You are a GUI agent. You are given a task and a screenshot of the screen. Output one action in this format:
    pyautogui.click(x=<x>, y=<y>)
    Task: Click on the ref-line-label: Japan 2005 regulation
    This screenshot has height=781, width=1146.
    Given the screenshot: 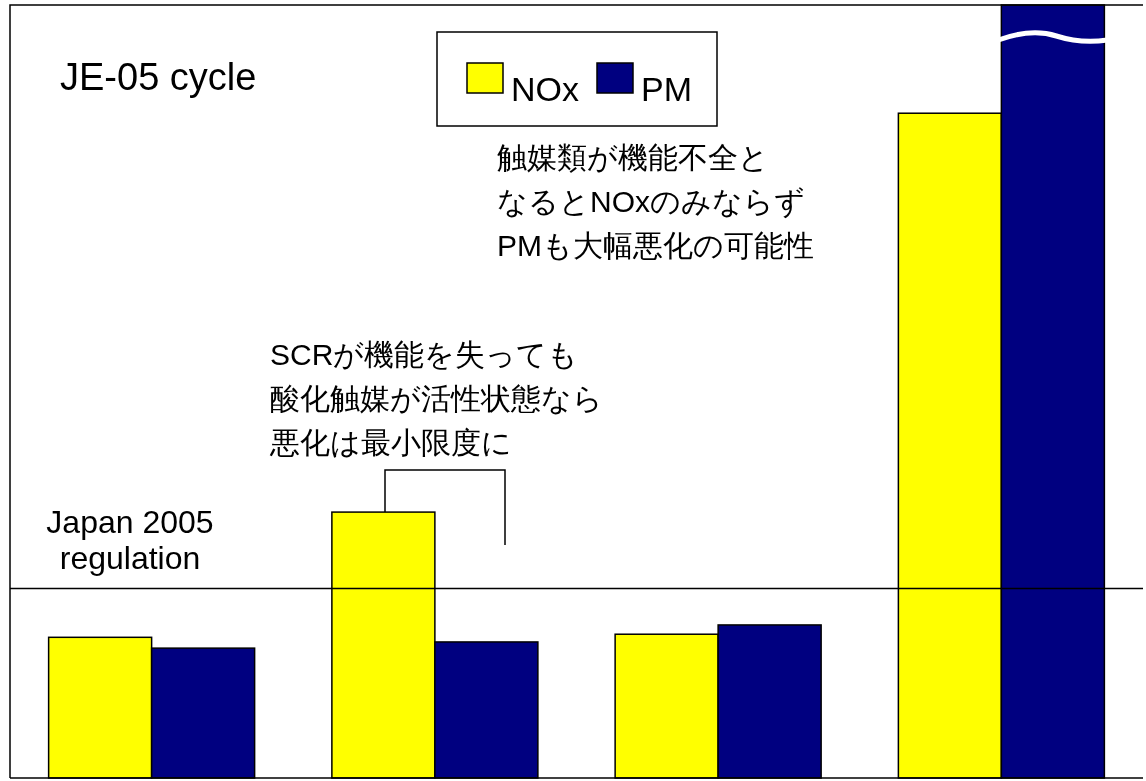 What is the action you would take?
    pyautogui.click(x=130, y=539)
    